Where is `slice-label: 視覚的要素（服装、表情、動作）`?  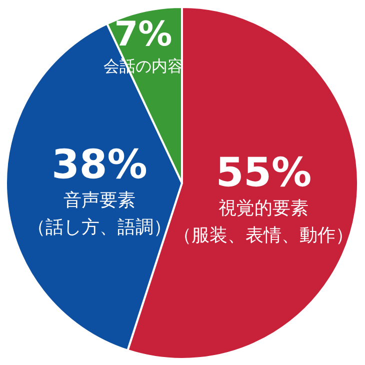
slice-label: 視覚的要素（服装、表情、動作） is located at coordinates (264, 222).